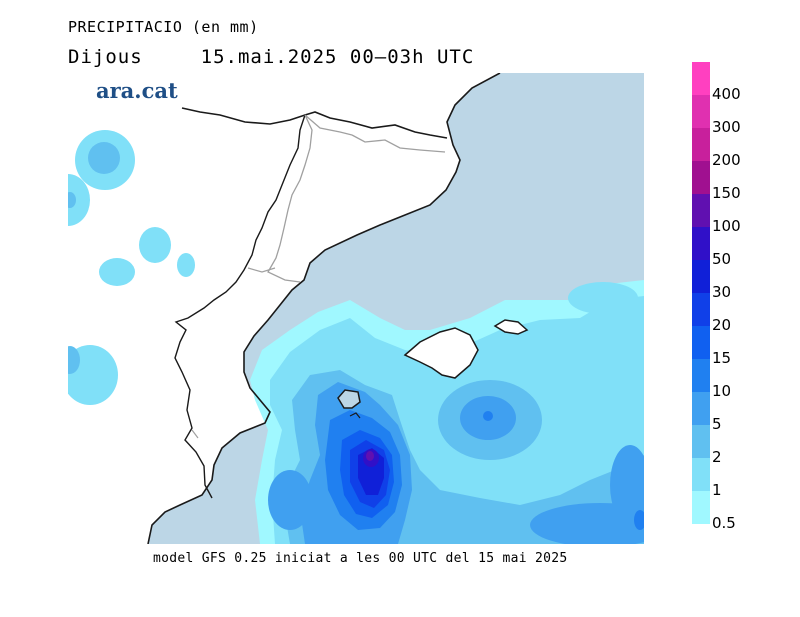 The image size is (800, 617). I want to click on legend-label: 400, so click(726, 94).